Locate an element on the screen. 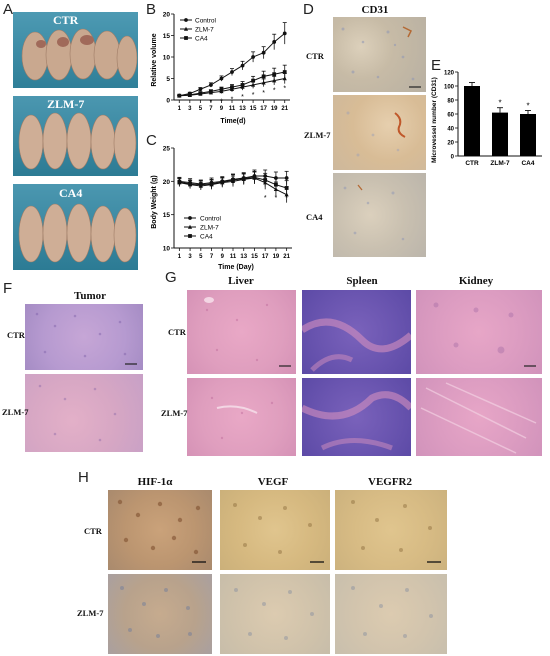 Image resolution: width=550 pixels, height=656 pixels. cd31-ca4-texture is located at coordinates (374, 212).